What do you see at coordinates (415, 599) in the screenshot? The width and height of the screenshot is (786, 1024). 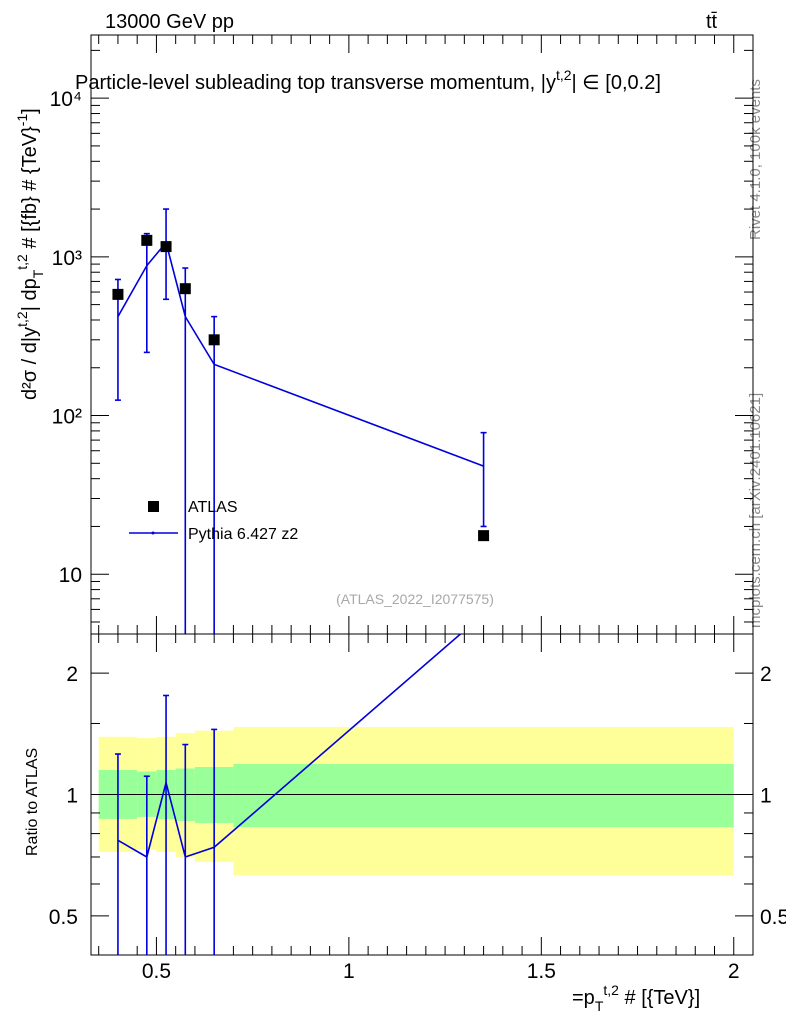 I see `analysis-id-label: (ATLAS_2022_I2077575)` at bounding box center [415, 599].